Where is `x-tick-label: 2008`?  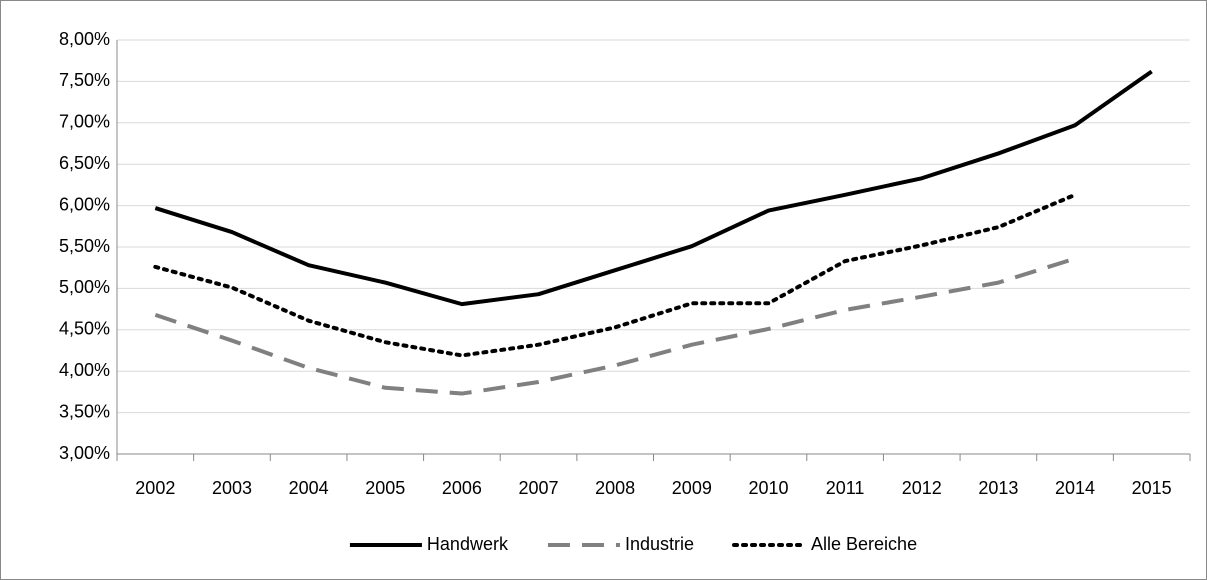
x-tick-label: 2008 is located at coordinates (615, 488).